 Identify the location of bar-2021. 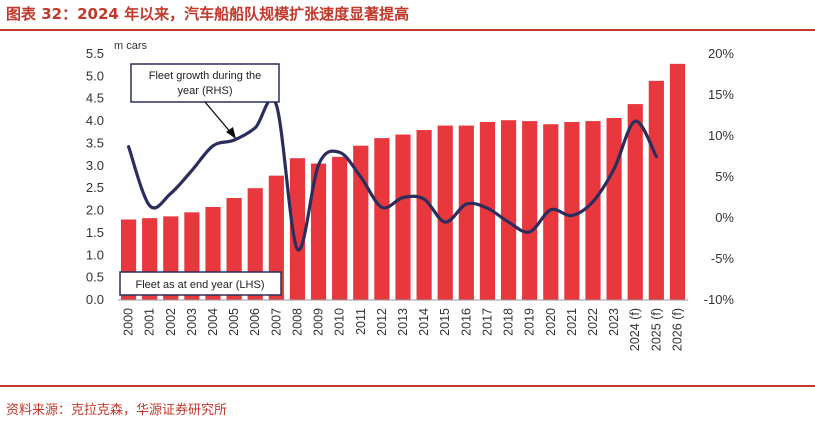
(572, 211).